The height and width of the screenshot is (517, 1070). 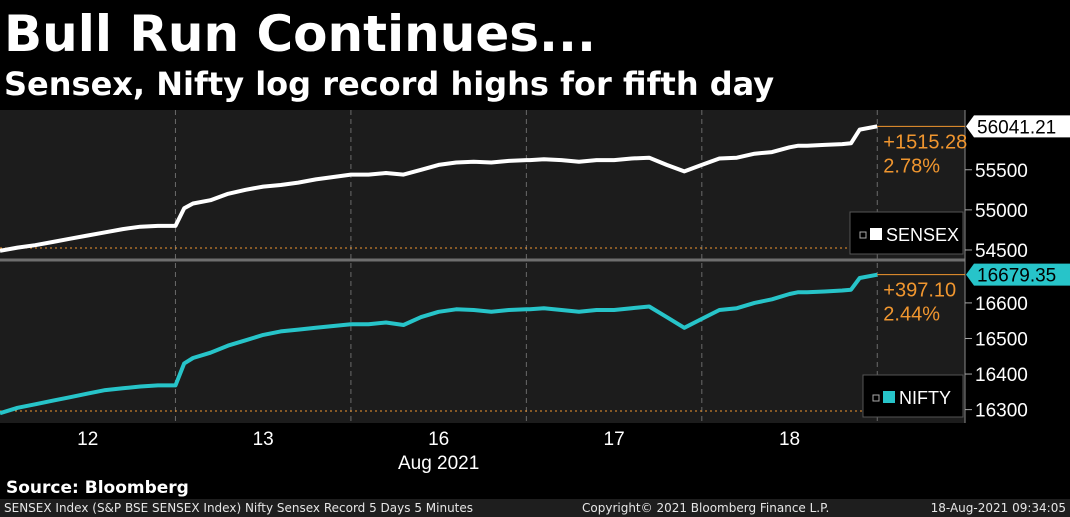 I want to click on nifty-legend-toggle-icon, so click(x=876, y=398).